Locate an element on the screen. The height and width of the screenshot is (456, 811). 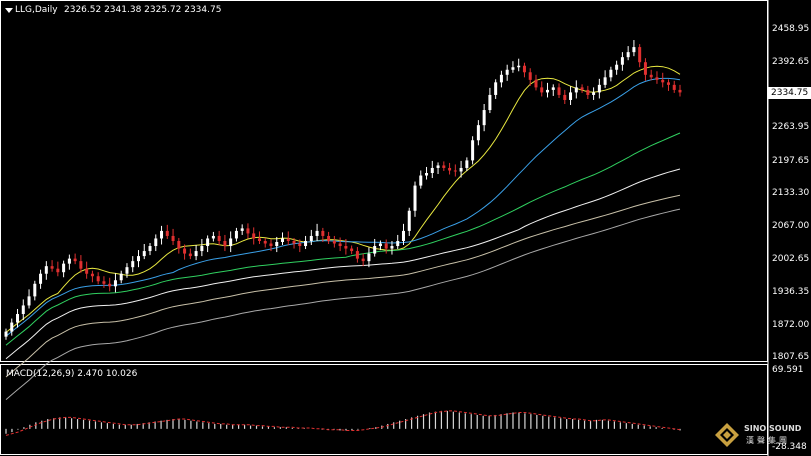
chart-menu-icon is located at coordinates (9, 10).